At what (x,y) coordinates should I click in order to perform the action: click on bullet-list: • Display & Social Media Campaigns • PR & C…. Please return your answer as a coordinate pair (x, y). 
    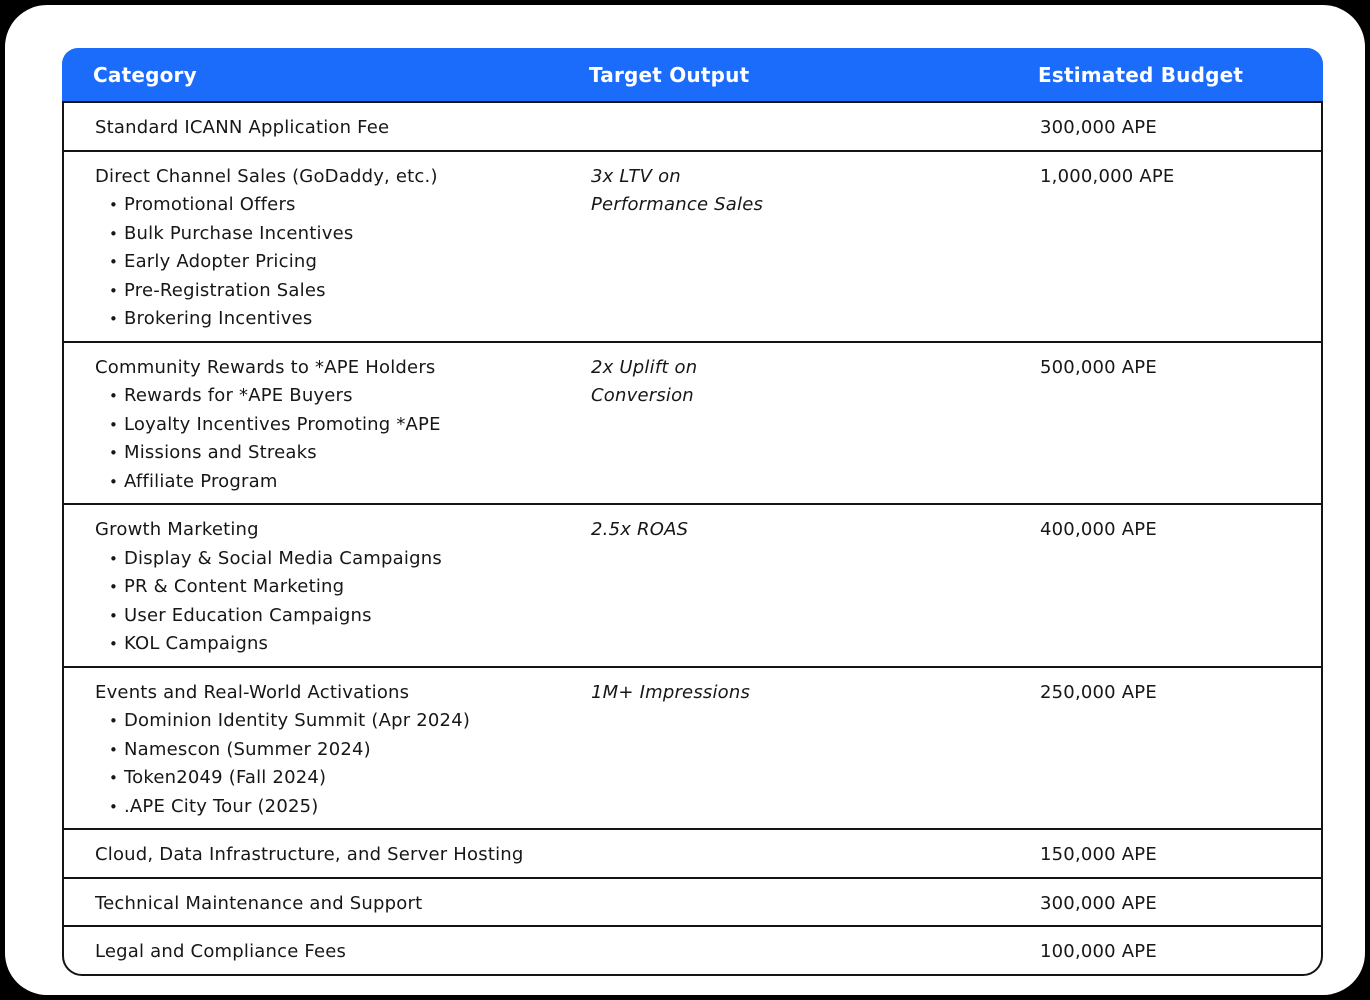
    Looking at the image, I should click on (327, 602).